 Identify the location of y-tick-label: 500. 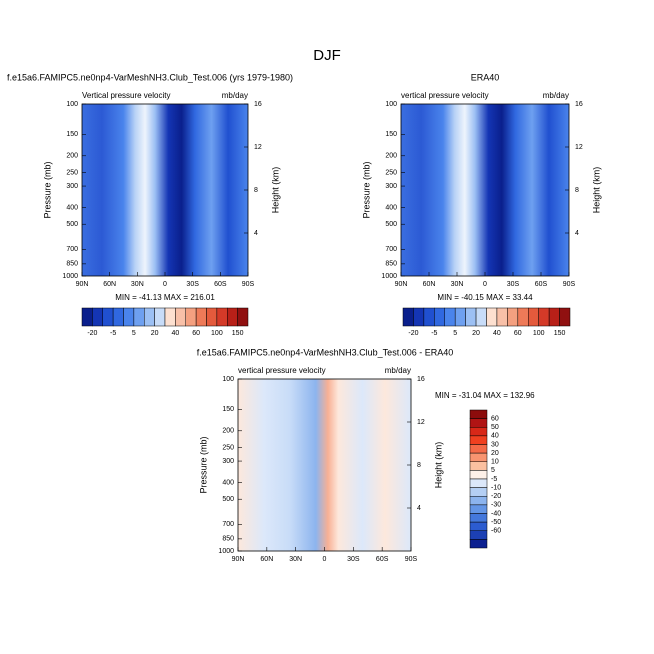
(72, 224).